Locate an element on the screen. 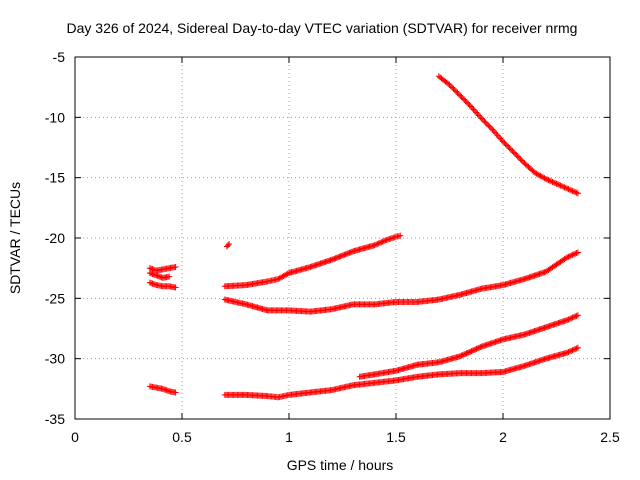 The height and width of the screenshot is (480, 640). y-tick-label: -25 is located at coordinates (55, 298).